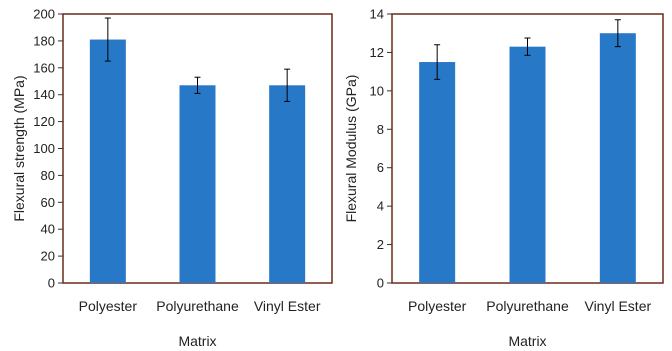 This screenshot has height=351, width=672. Describe the element at coordinates (48, 175) in the screenshot. I see `y-tick-label: 80` at that location.